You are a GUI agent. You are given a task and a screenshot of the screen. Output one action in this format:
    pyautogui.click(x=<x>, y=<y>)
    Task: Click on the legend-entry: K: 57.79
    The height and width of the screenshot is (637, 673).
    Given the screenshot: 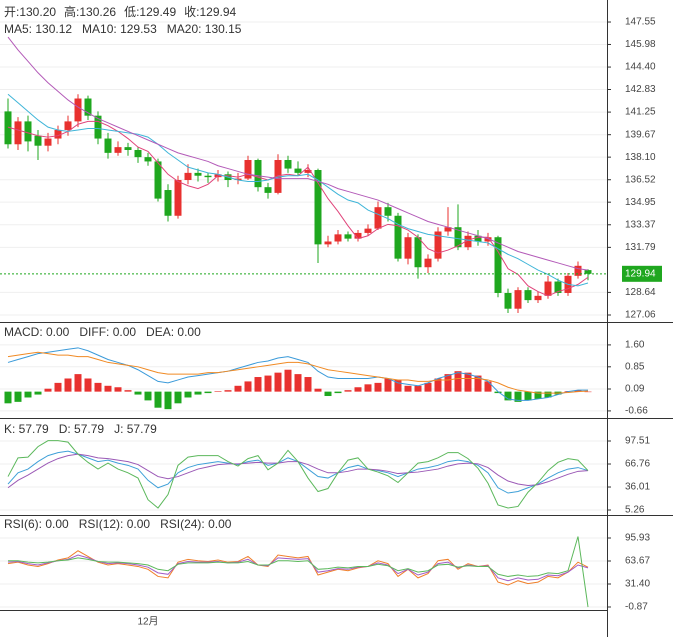 What is the action you would take?
    pyautogui.click(x=26, y=429)
    